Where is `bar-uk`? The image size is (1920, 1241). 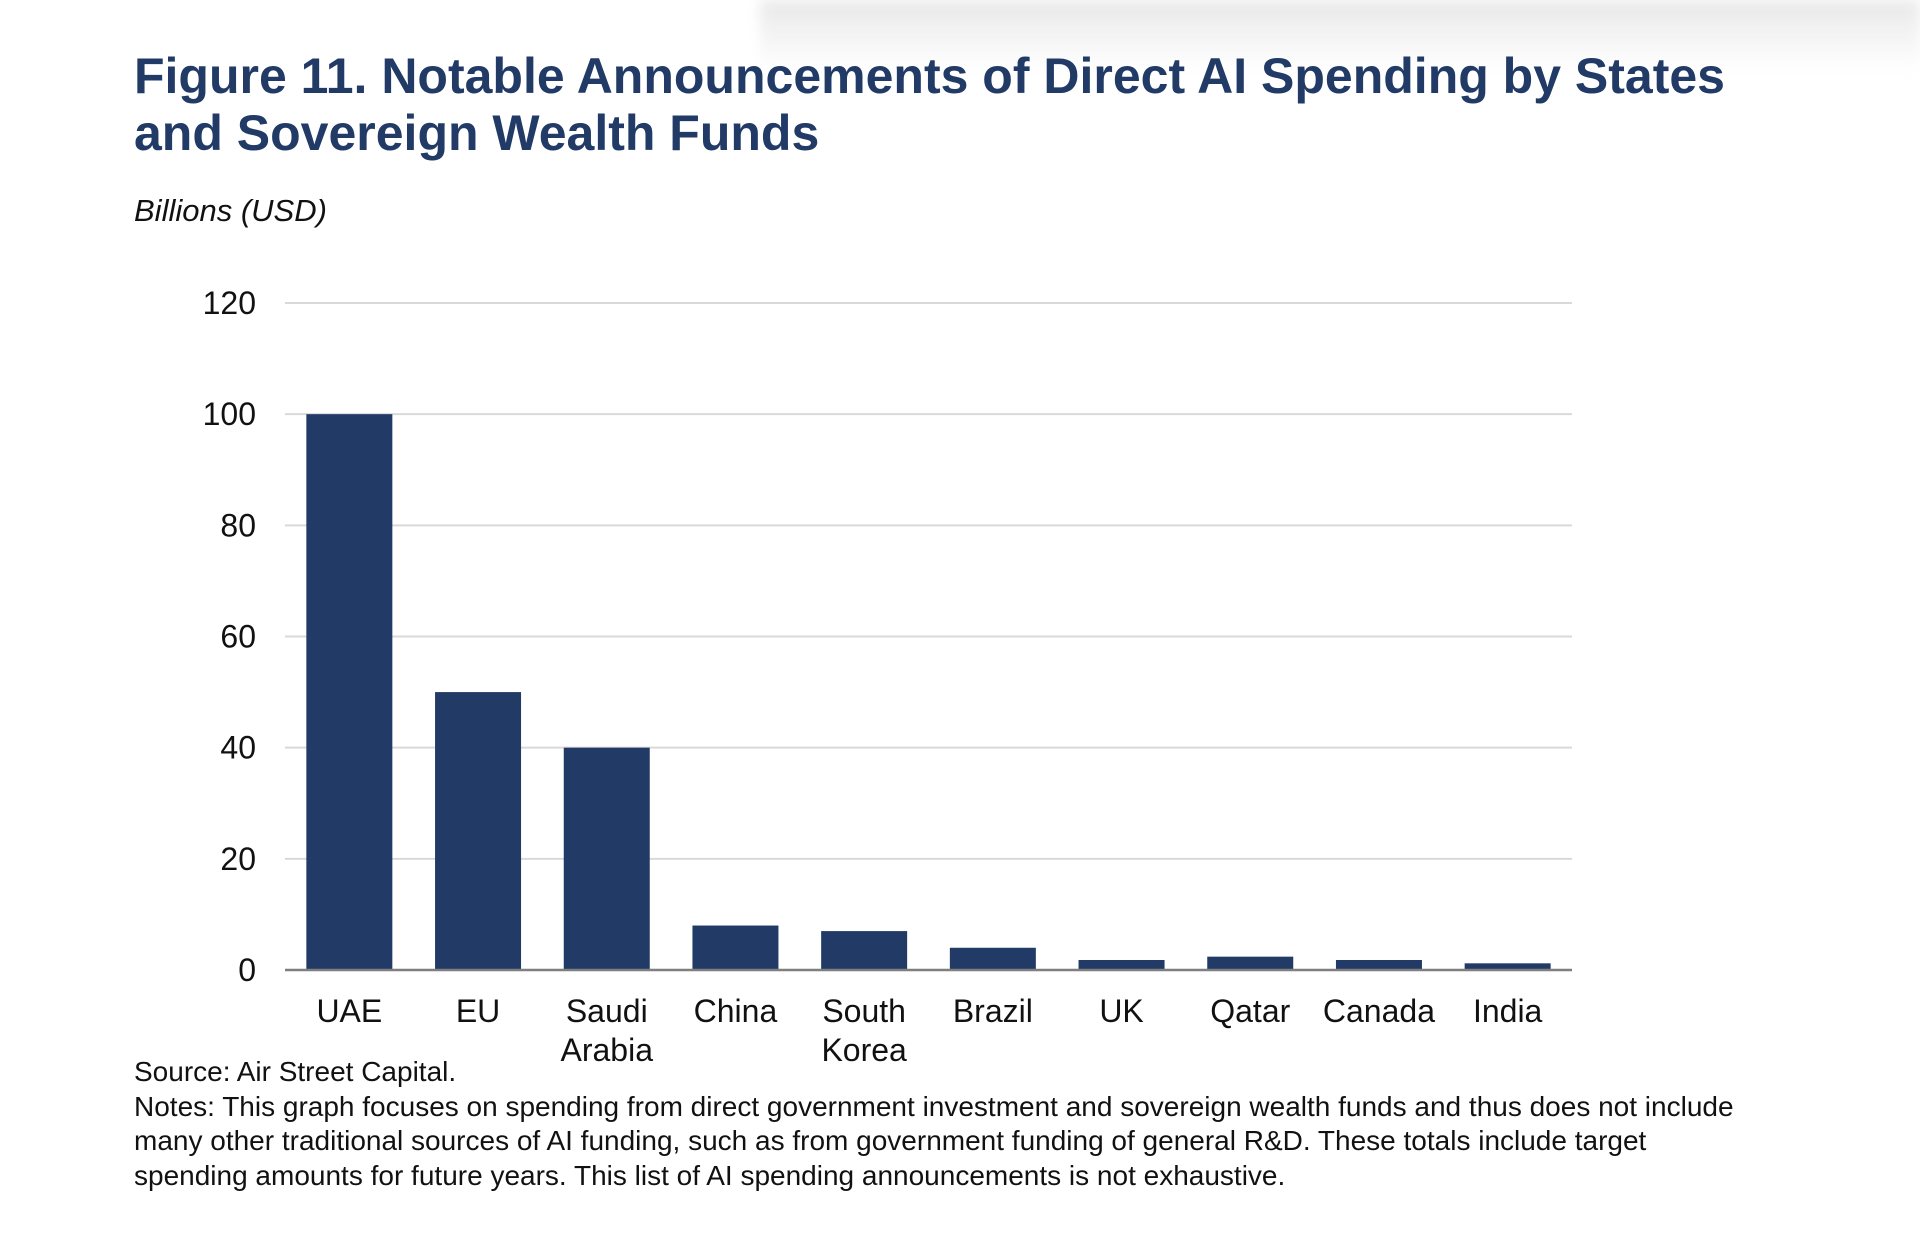 bar-uk is located at coordinates (1121, 964).